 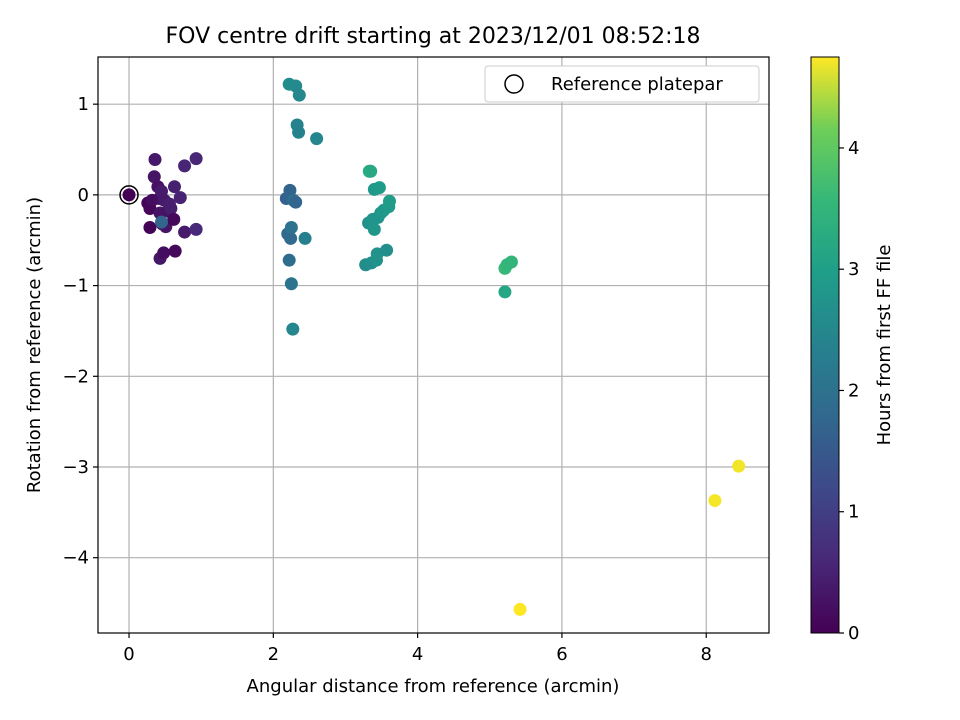 What do you see at coordinates (853, 390) in the screenshot?
I see `colorbar-tick-label: 2` at bounding box center [853, 390].